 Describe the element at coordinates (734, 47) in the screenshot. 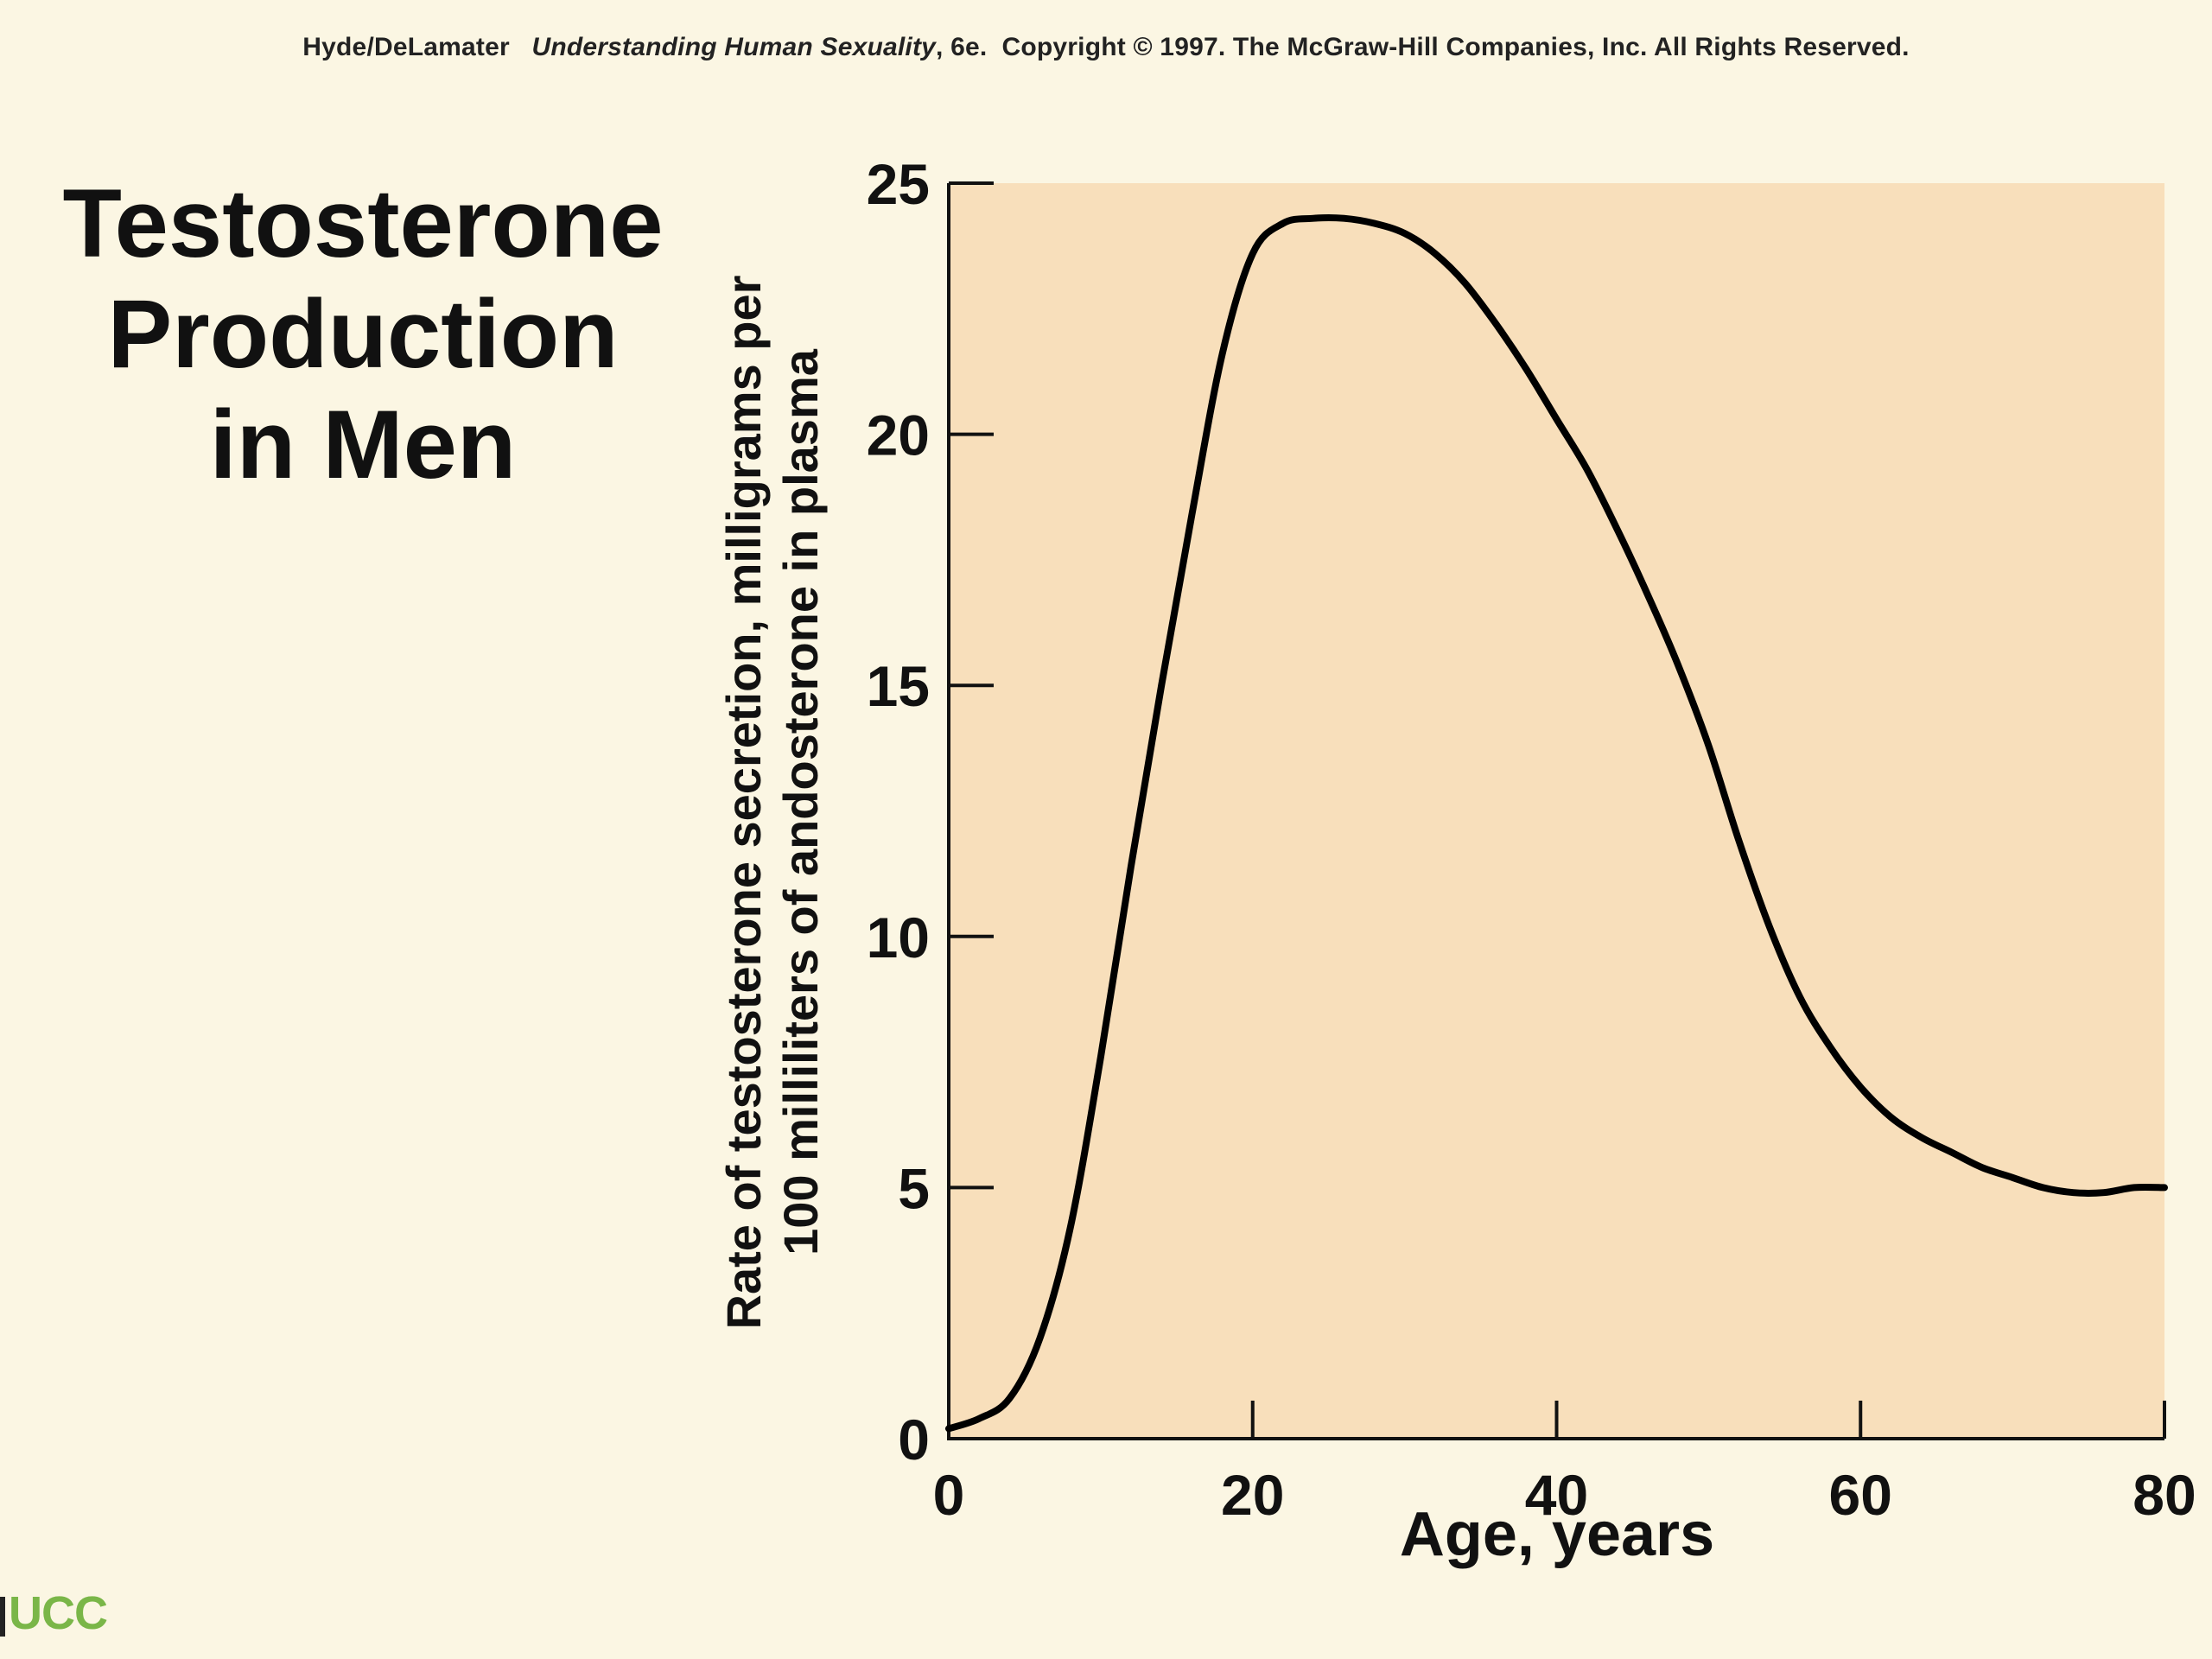

I see `book-title-text: Understanding Human Sexuality` at that location.